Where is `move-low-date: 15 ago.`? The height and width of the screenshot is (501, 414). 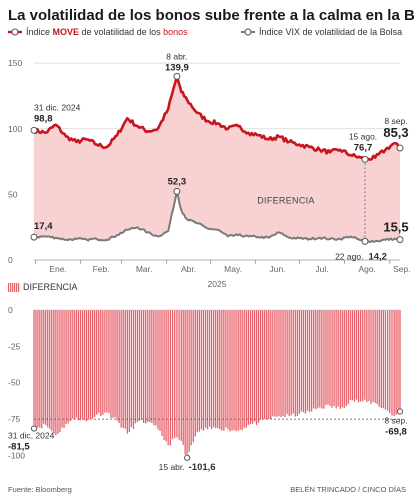 move-low-date: 15 ago. is located at coordinates (363, 136).